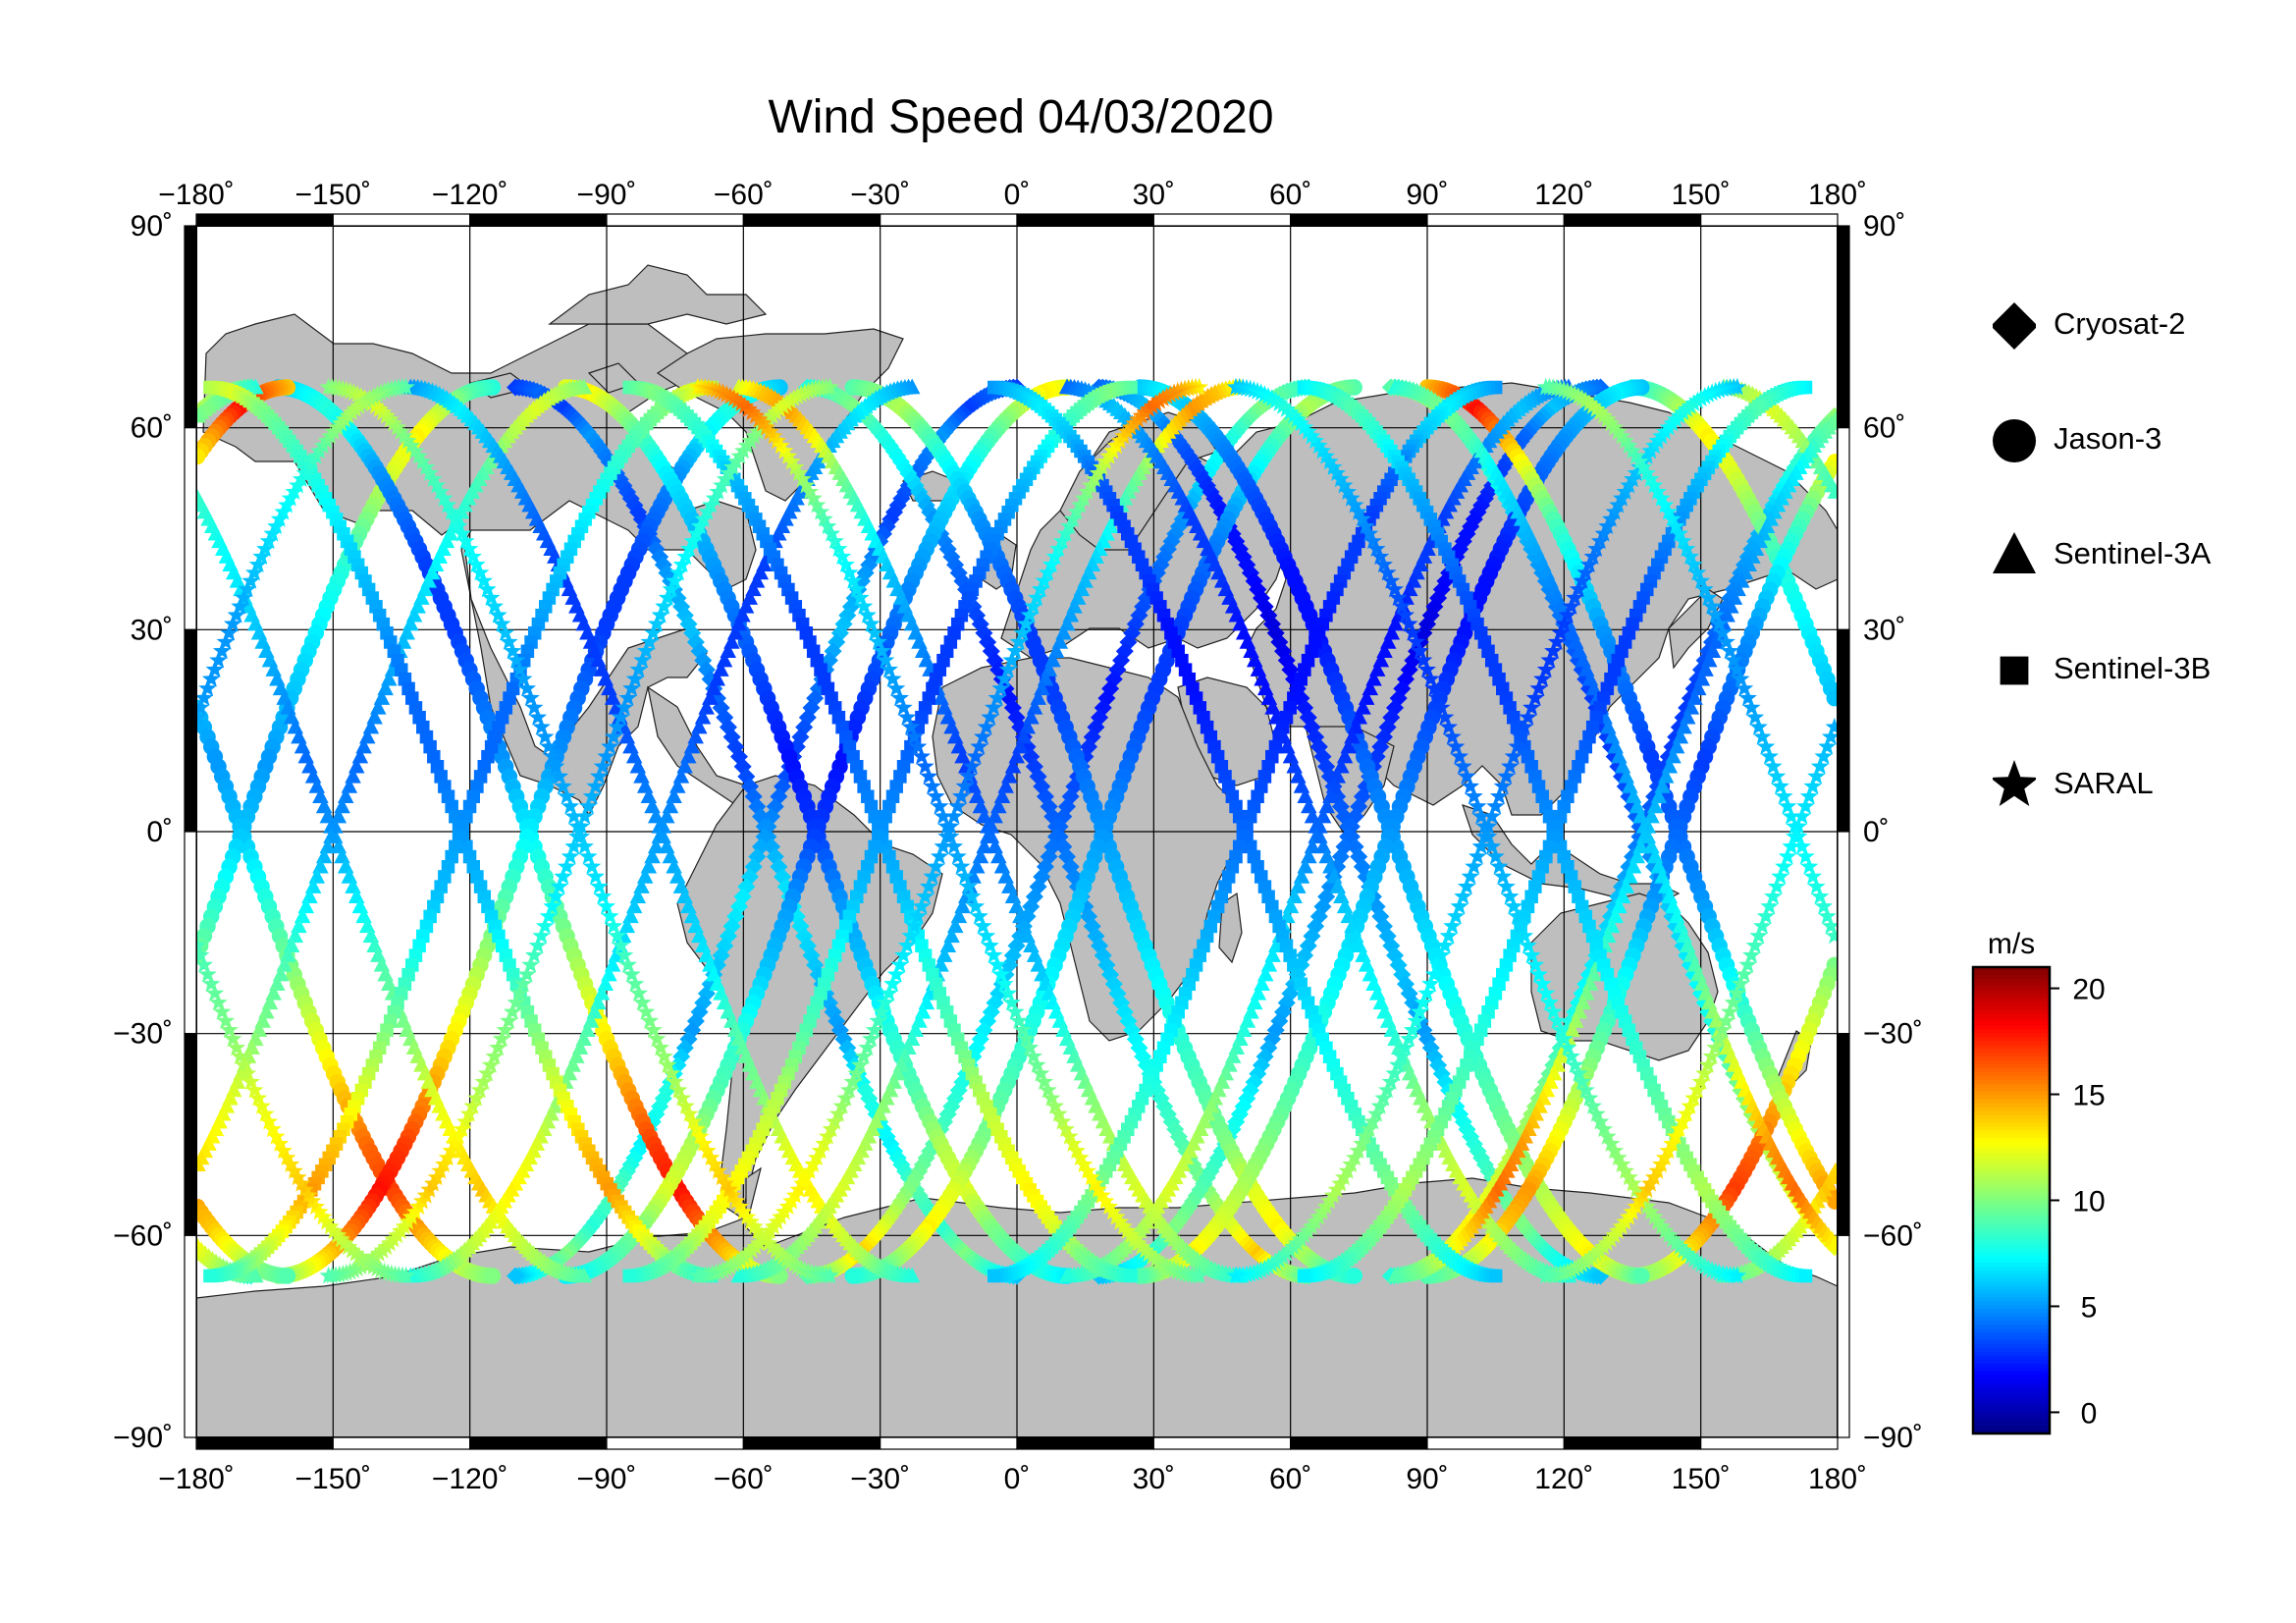  I want to click on map-title: Wind Speed 04/03/2020, so click(1021, 117).